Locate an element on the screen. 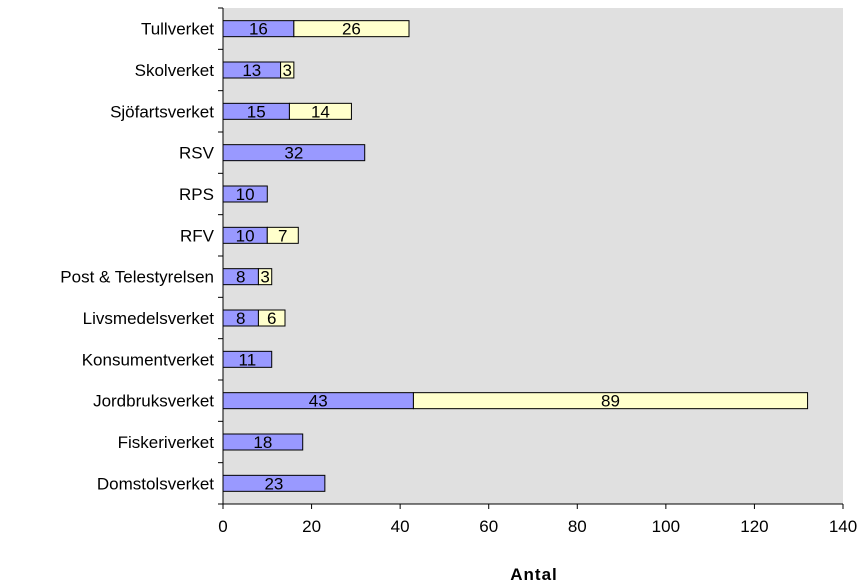  x-tick-label: 60 is located at coordinates (488, 526).